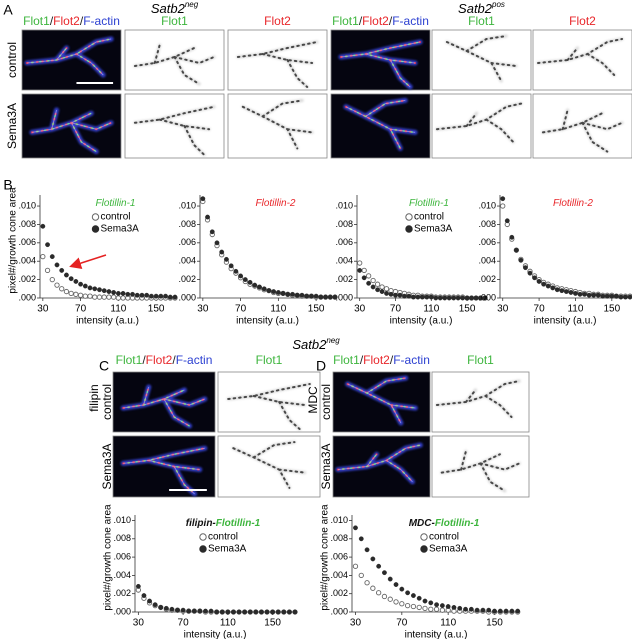 The width and height of the screenshot is (632, 639). What do you see at coordinates (479, 122) in the screenshot?
I see `gray-puncta` at bounding box center [479, 122].